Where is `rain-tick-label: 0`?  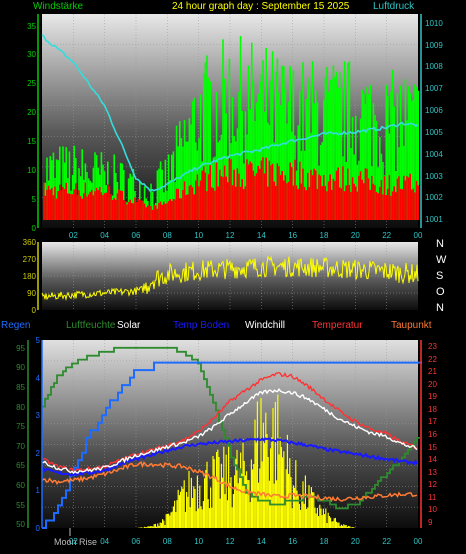 rain-tick-label: 0 is located at coordinates (37, 528).